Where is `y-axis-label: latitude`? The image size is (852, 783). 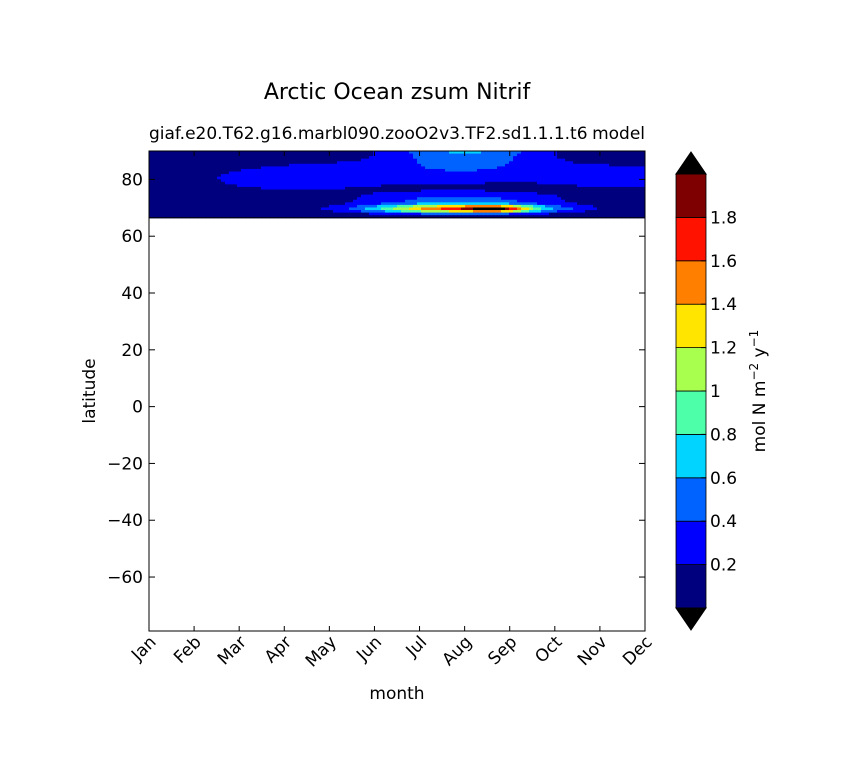 y-axis-label: latitude is located at coordinates (90, 390).